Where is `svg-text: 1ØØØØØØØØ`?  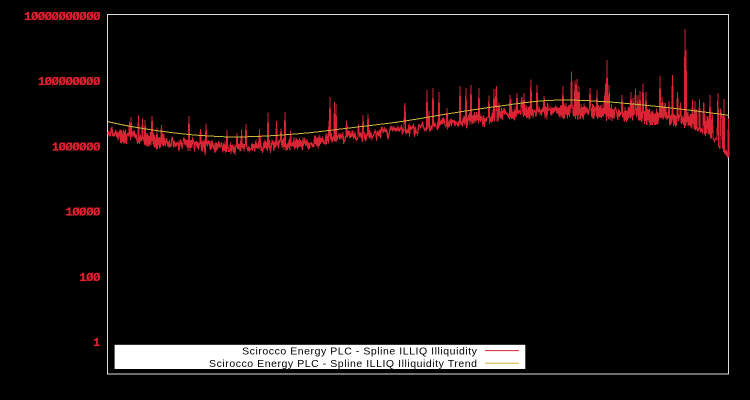 svg-text: 1ØØØØØØØØ is located at coordinates (69, 82).